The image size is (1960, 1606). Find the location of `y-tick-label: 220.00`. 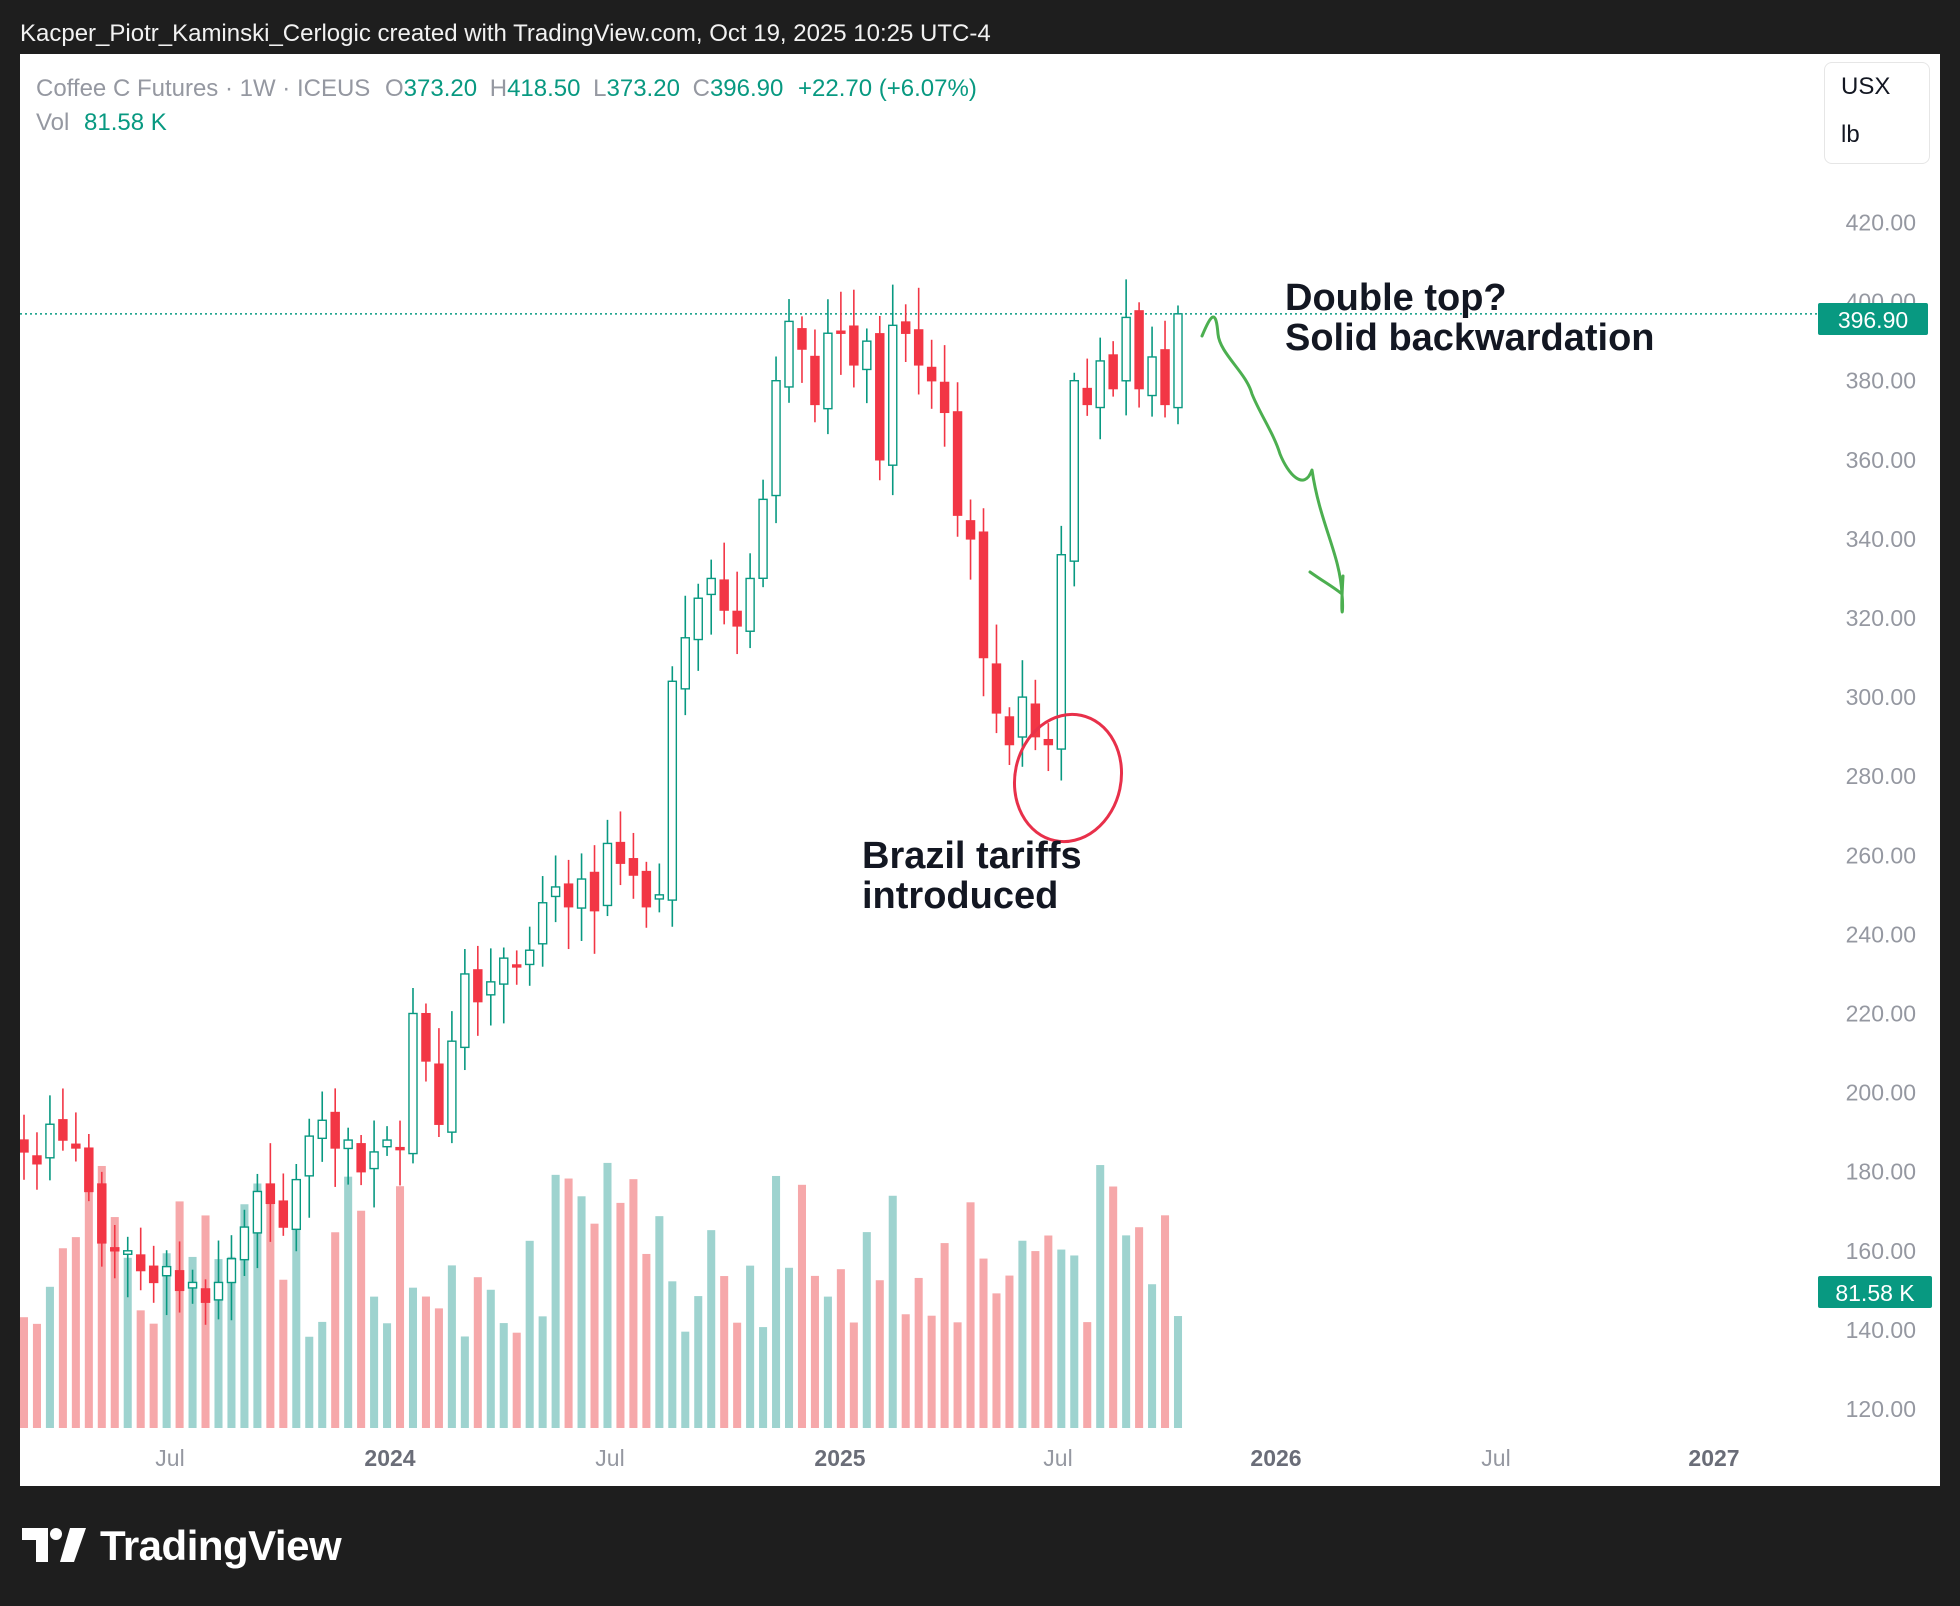

y-tick-label: 220.00 is located at coordinates (1881, 1014).